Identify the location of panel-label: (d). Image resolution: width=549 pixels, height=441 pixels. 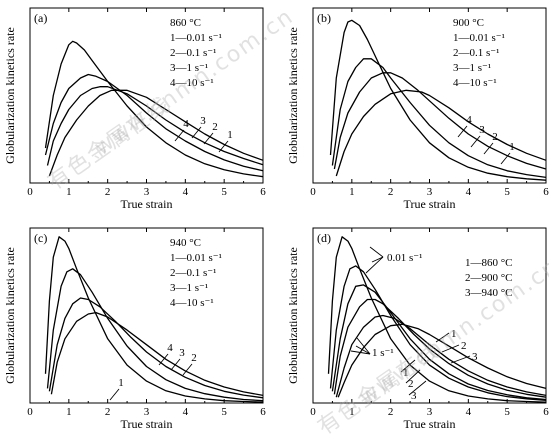
(324, 238).